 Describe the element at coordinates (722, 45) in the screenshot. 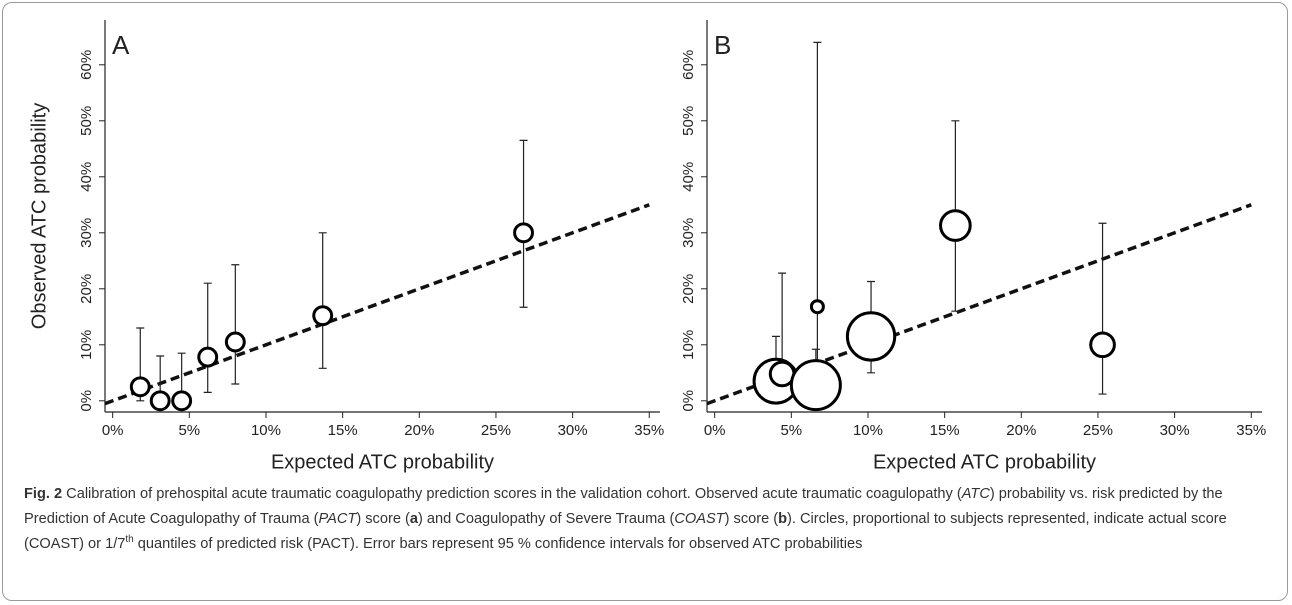

I see `panel-label: B` at that location.